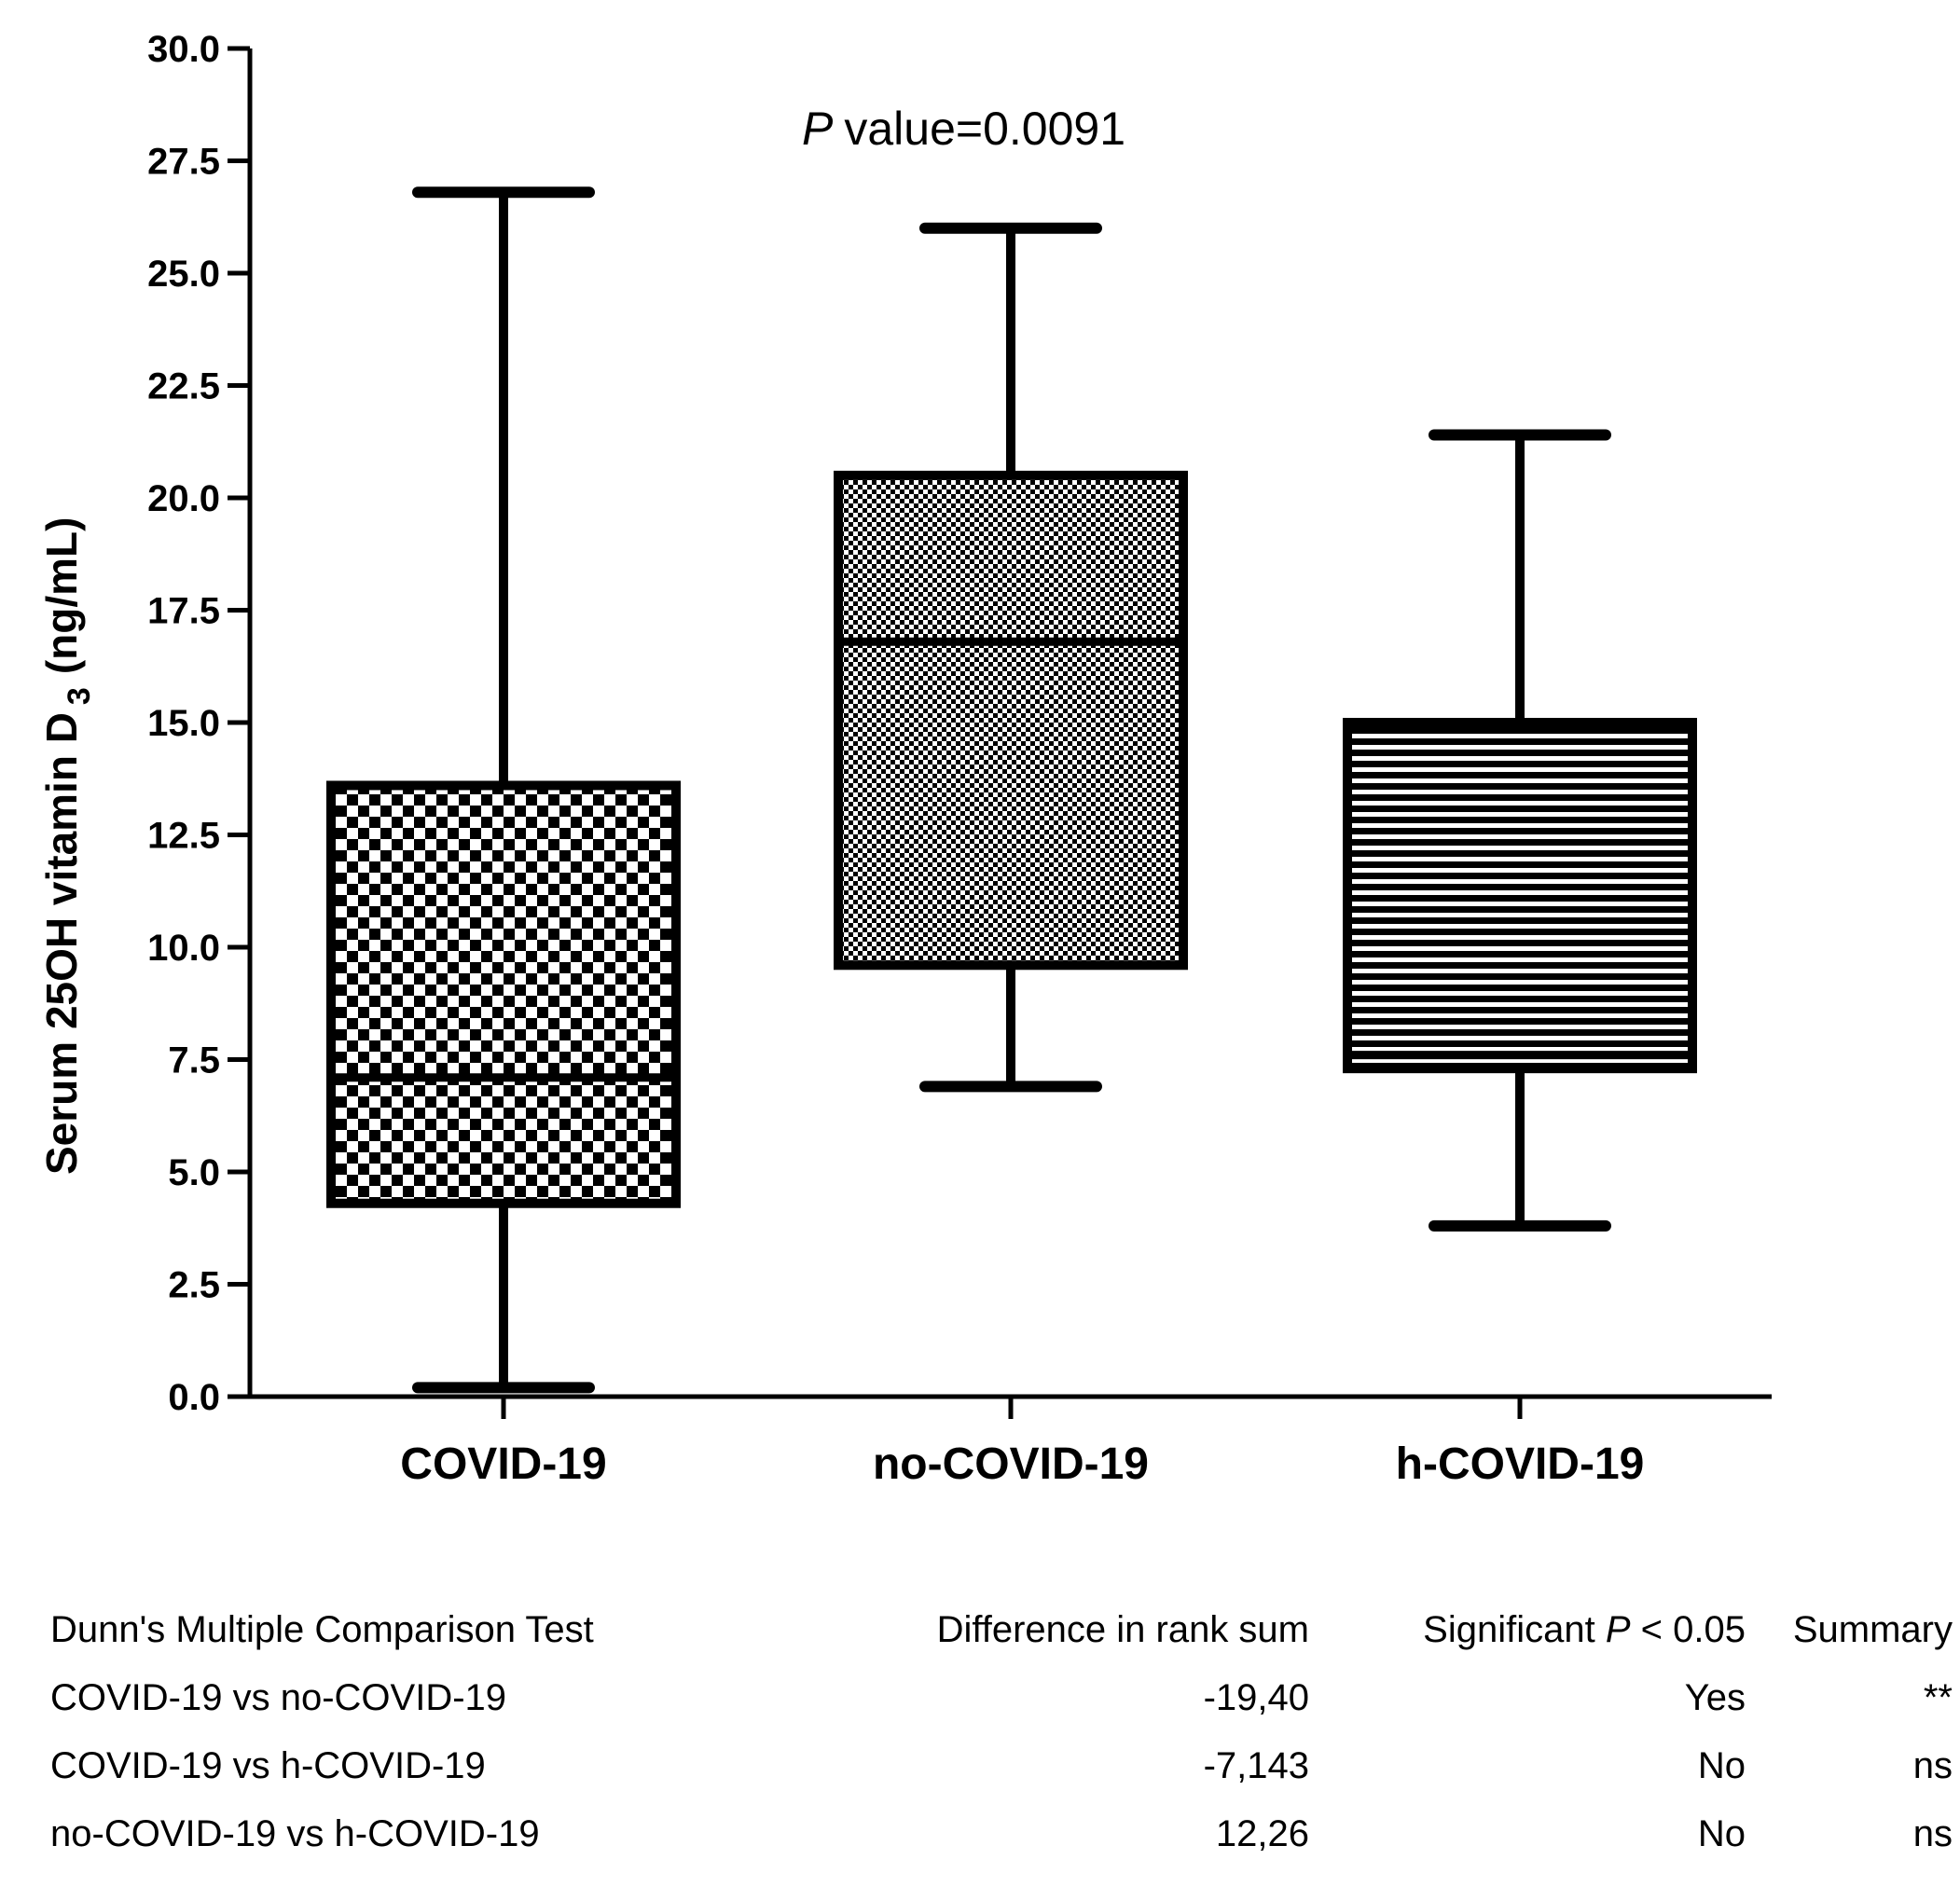 This screenshot has width=1960, height=1887. Describe the element at coordinates (194, 1285) in the screenshot. I see `y-tick-label: 2.5` at that location.